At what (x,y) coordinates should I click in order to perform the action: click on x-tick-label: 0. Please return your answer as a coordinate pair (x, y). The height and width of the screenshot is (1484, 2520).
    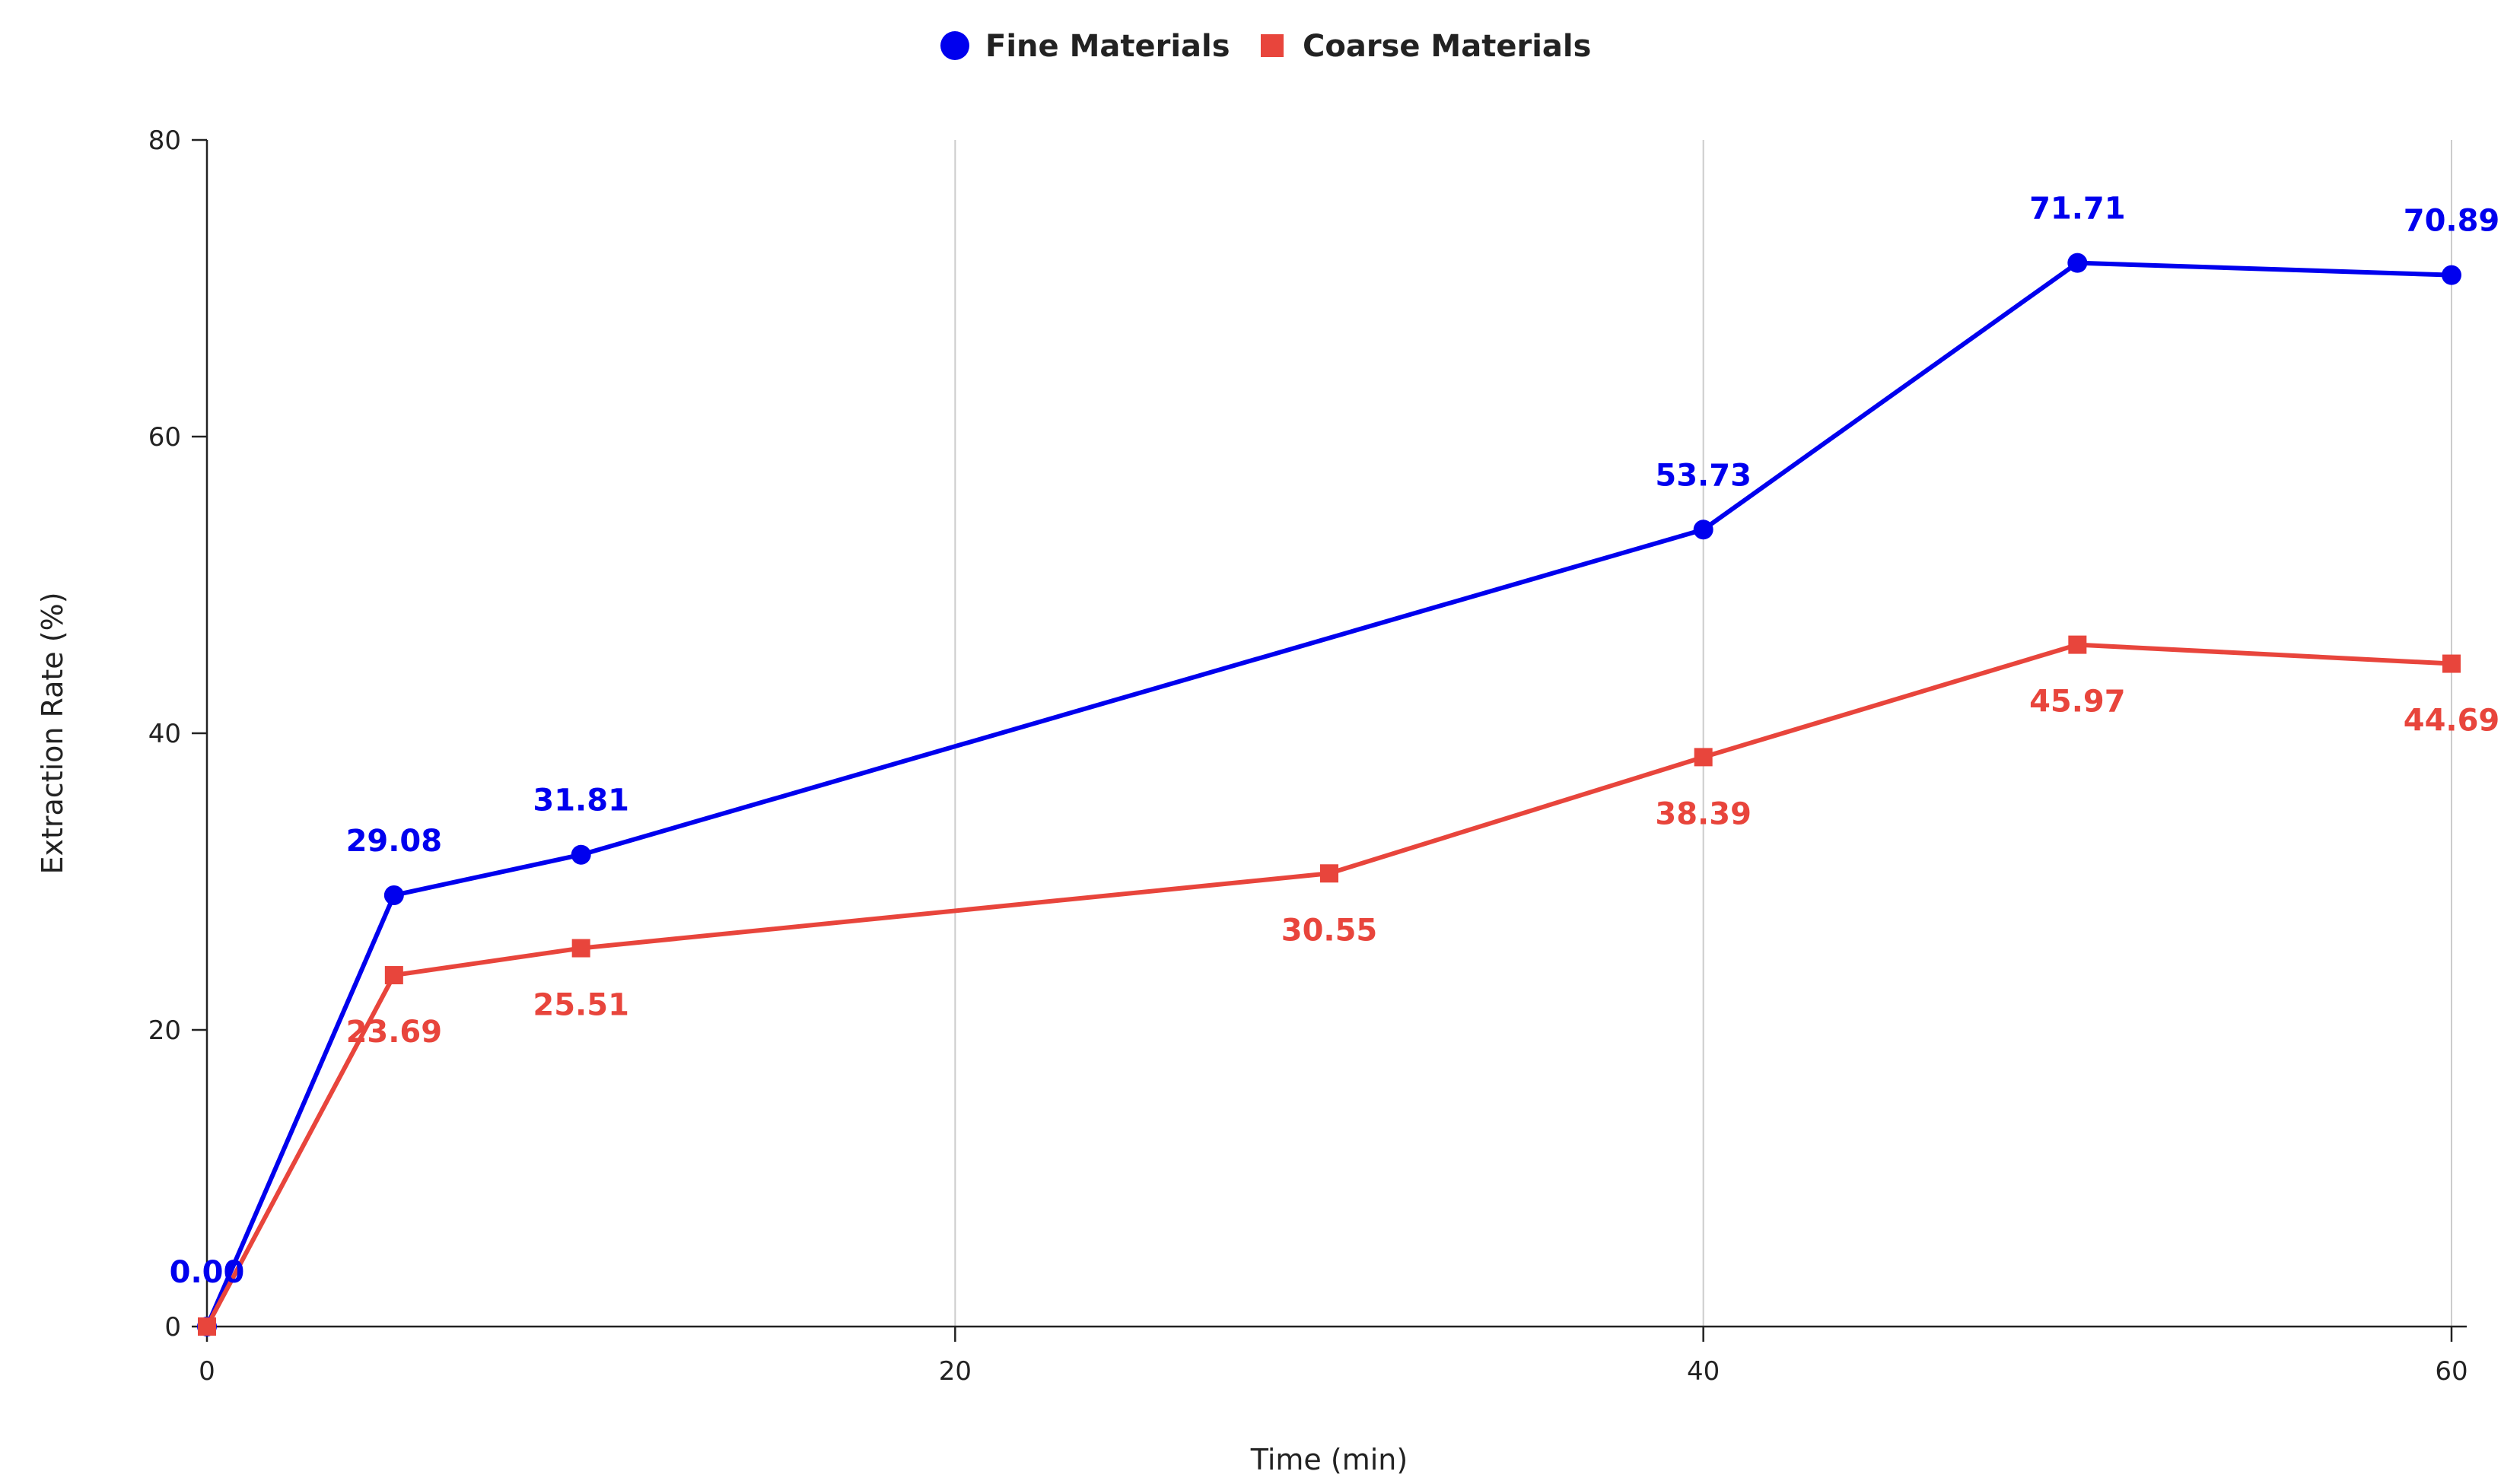
    Looking at the image, I should click on (207, 1371).